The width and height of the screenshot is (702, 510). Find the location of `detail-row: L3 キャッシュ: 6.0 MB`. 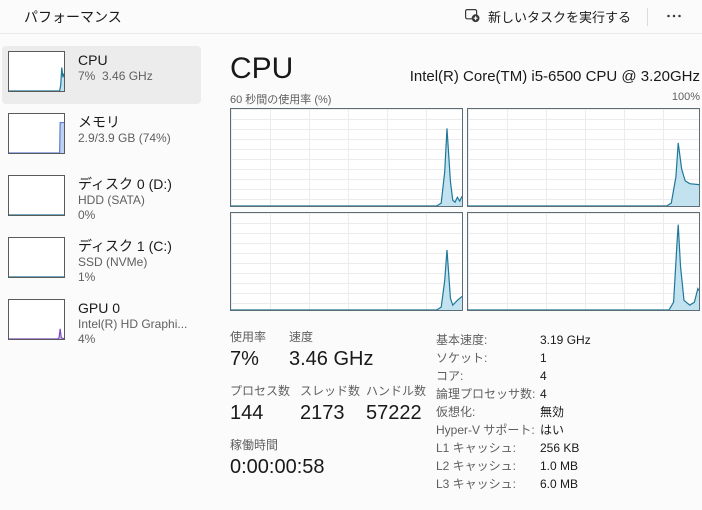

detail-row: L3 キャッシュ: 6.0 MB is located at coordinates (568, 484).